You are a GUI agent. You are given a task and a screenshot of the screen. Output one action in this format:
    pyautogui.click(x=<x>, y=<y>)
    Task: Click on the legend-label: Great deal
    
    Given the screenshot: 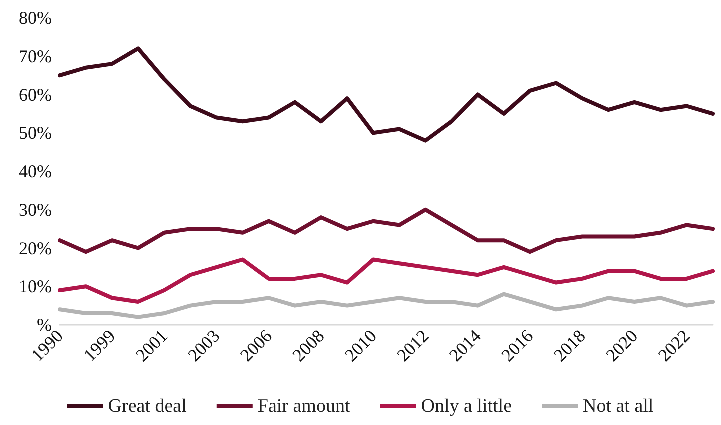 What is the action you would take?
    pyautogui.click(x=147, y=406)
    